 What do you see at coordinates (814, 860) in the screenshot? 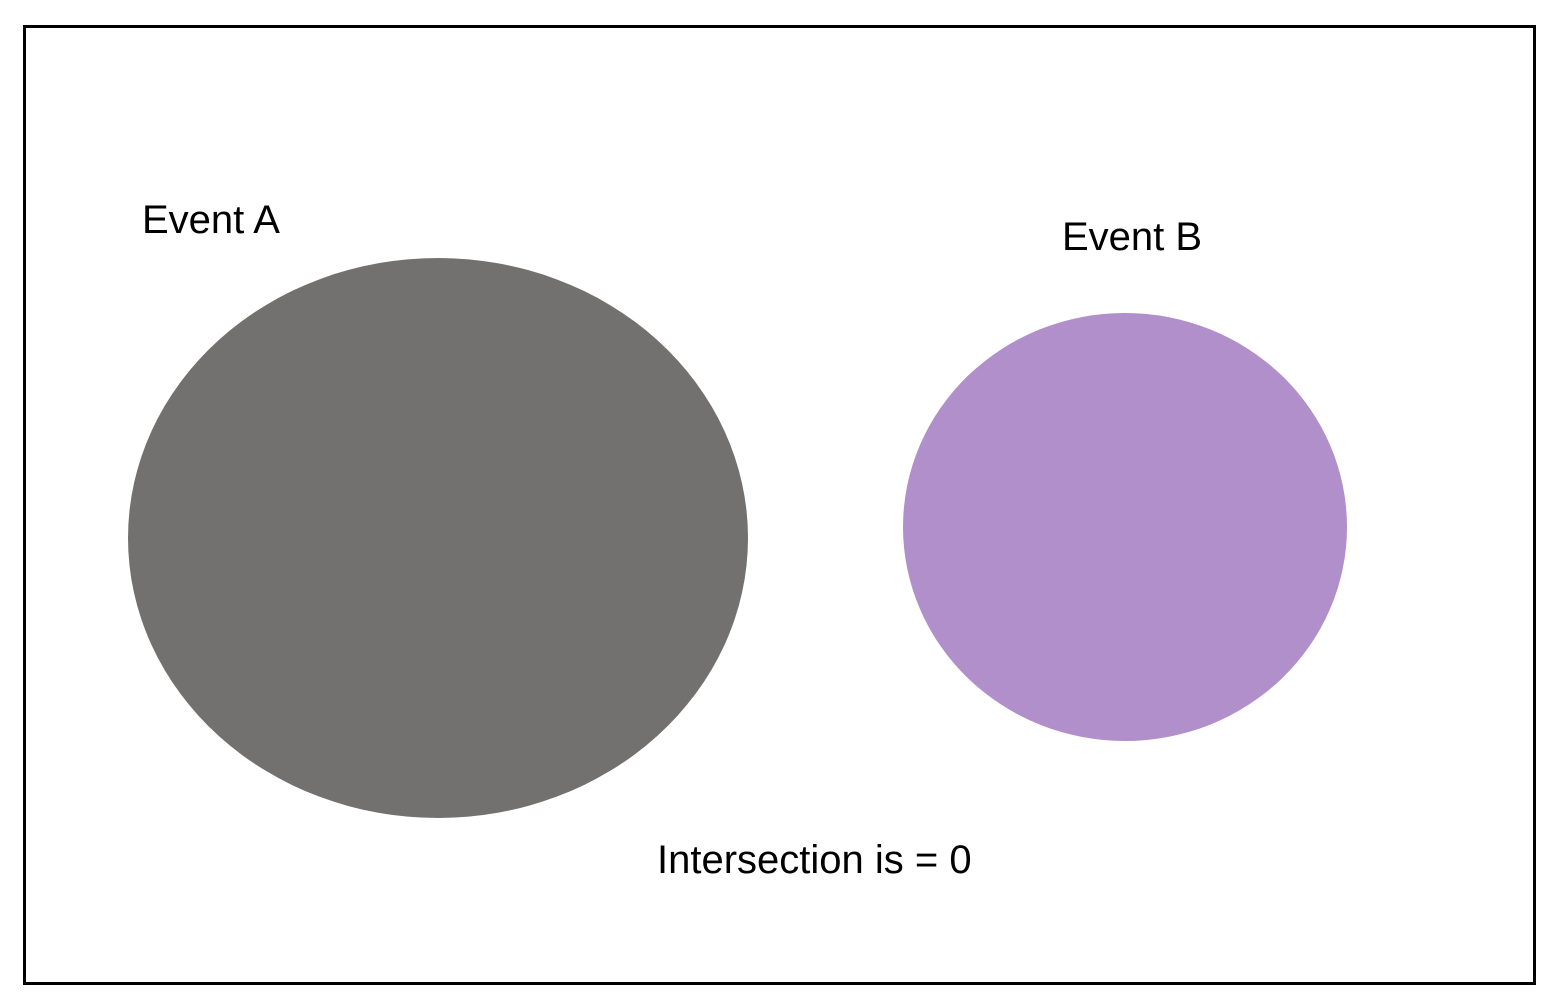
I see `intersection-caption: Intersection is = 0` at bounding box center [814, 860].